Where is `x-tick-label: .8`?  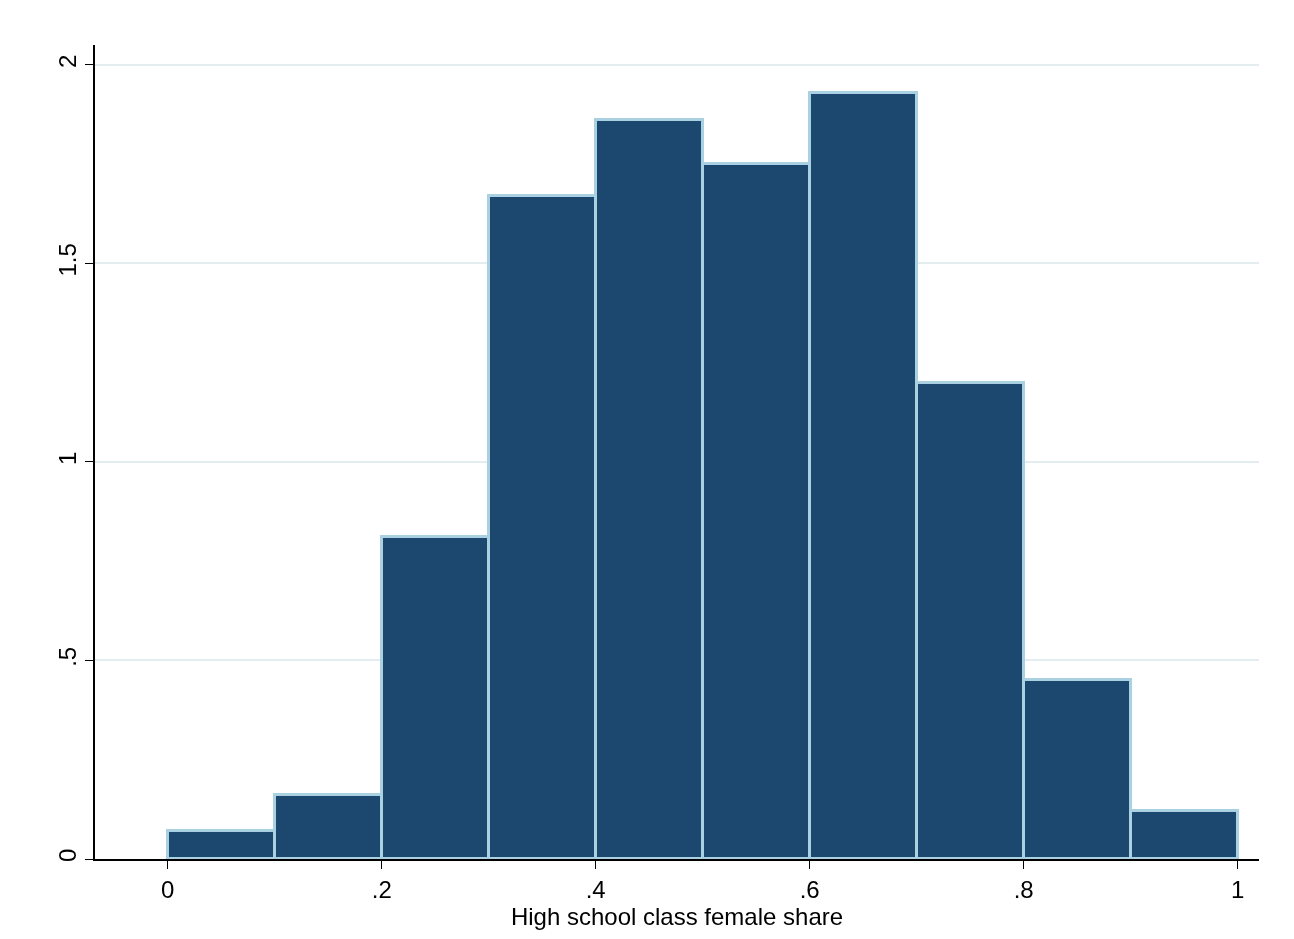
x-tick-label: .8 is located at coordinates (1023, 889).